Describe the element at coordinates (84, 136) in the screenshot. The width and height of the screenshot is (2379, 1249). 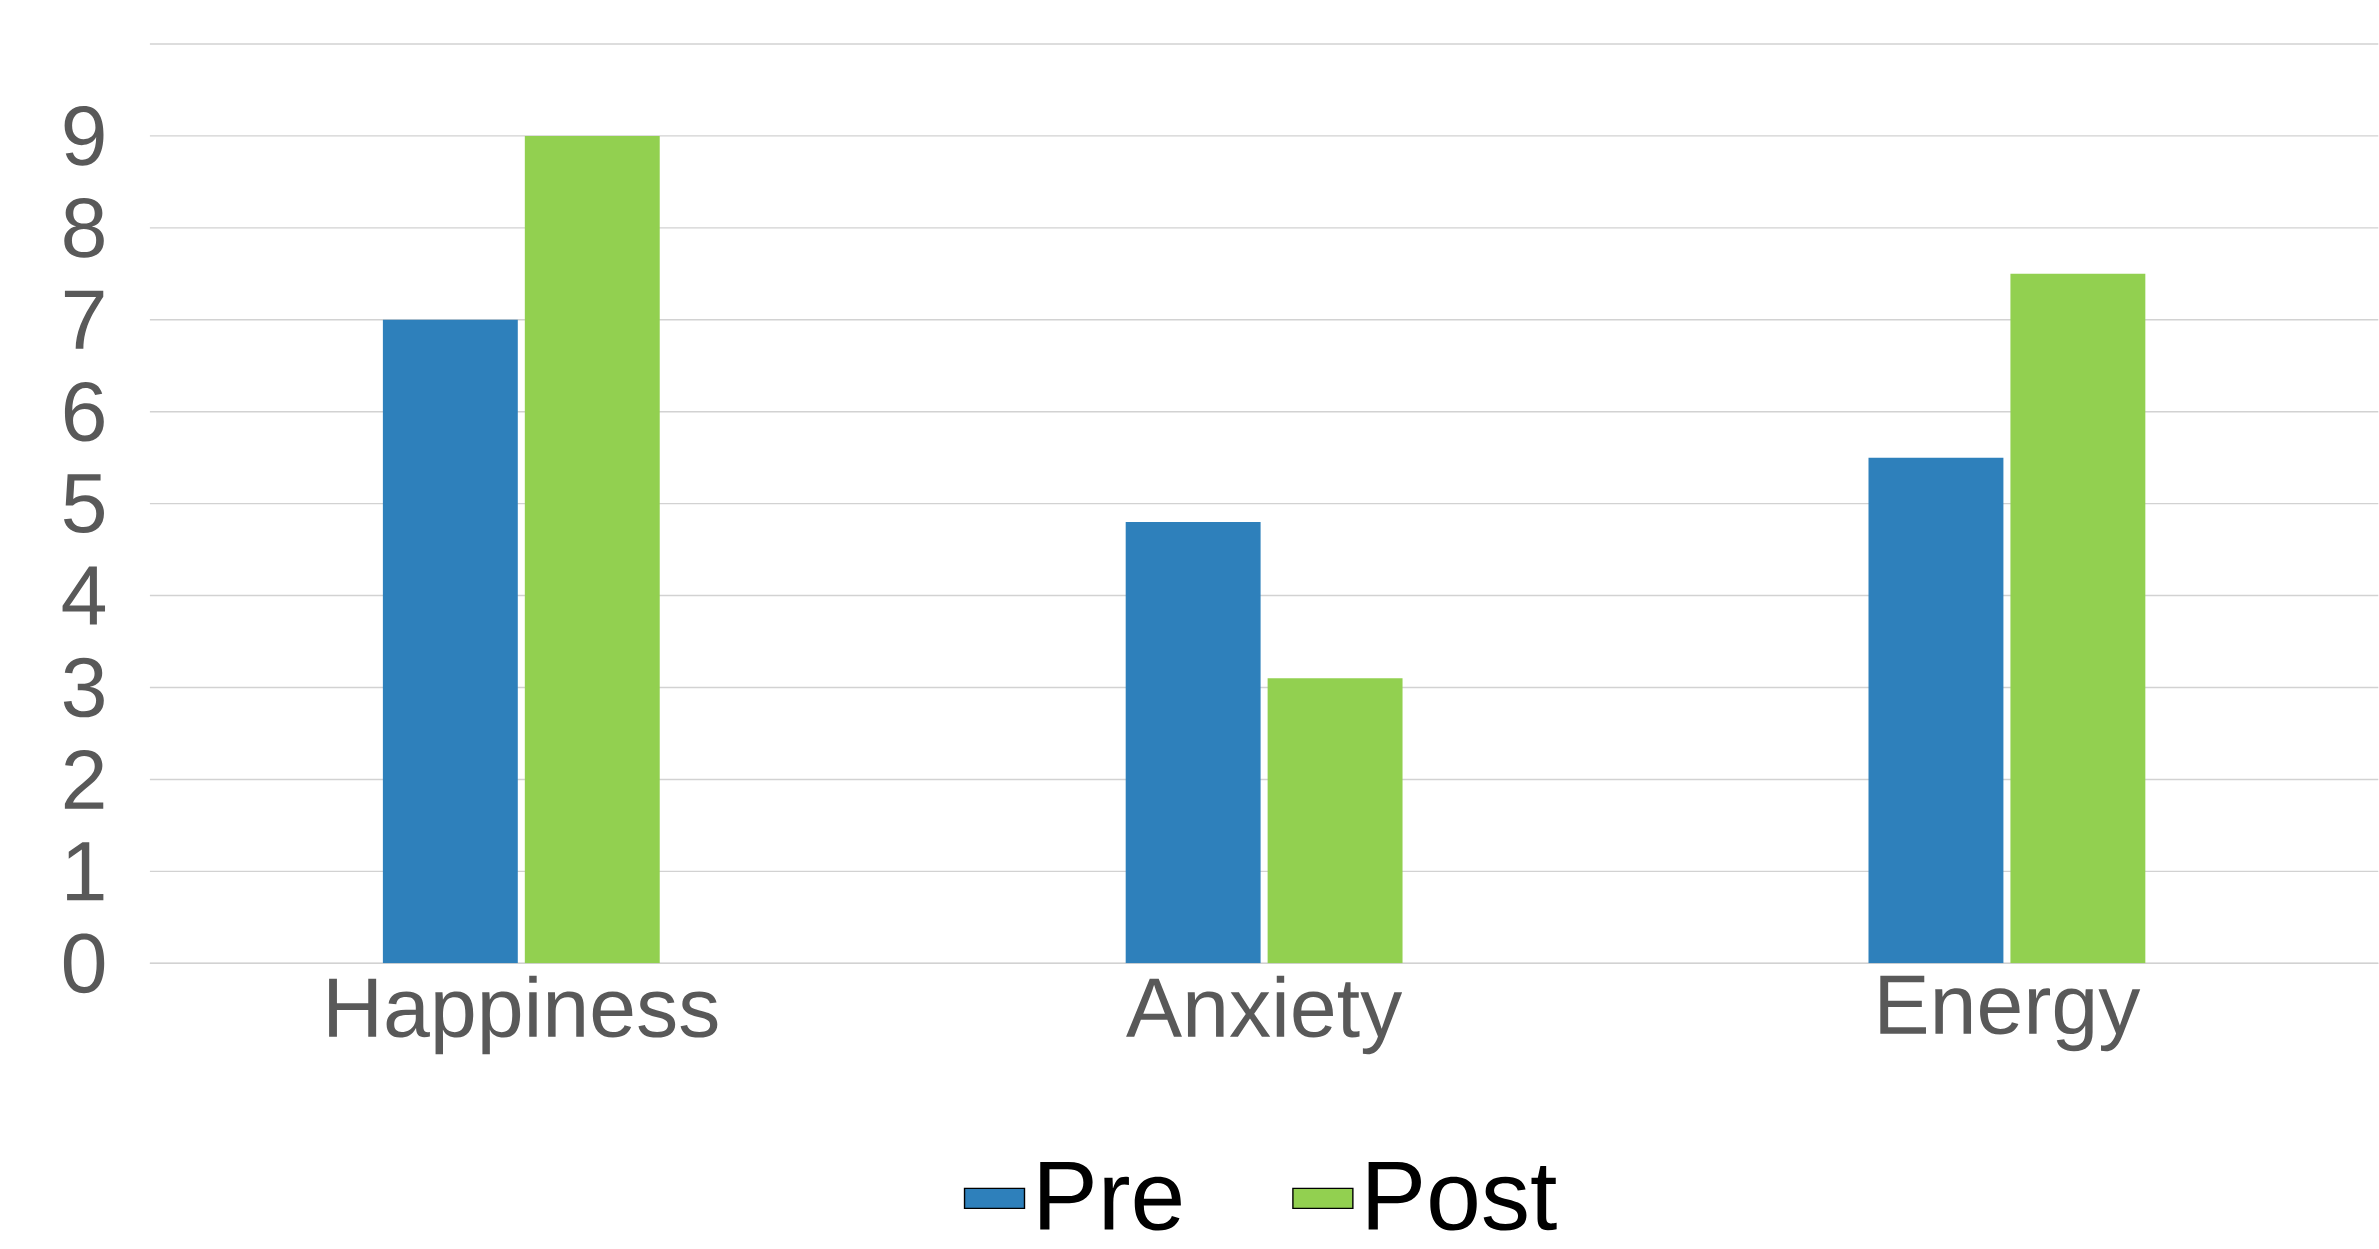
I see `y-tick-label: 9` at that location.